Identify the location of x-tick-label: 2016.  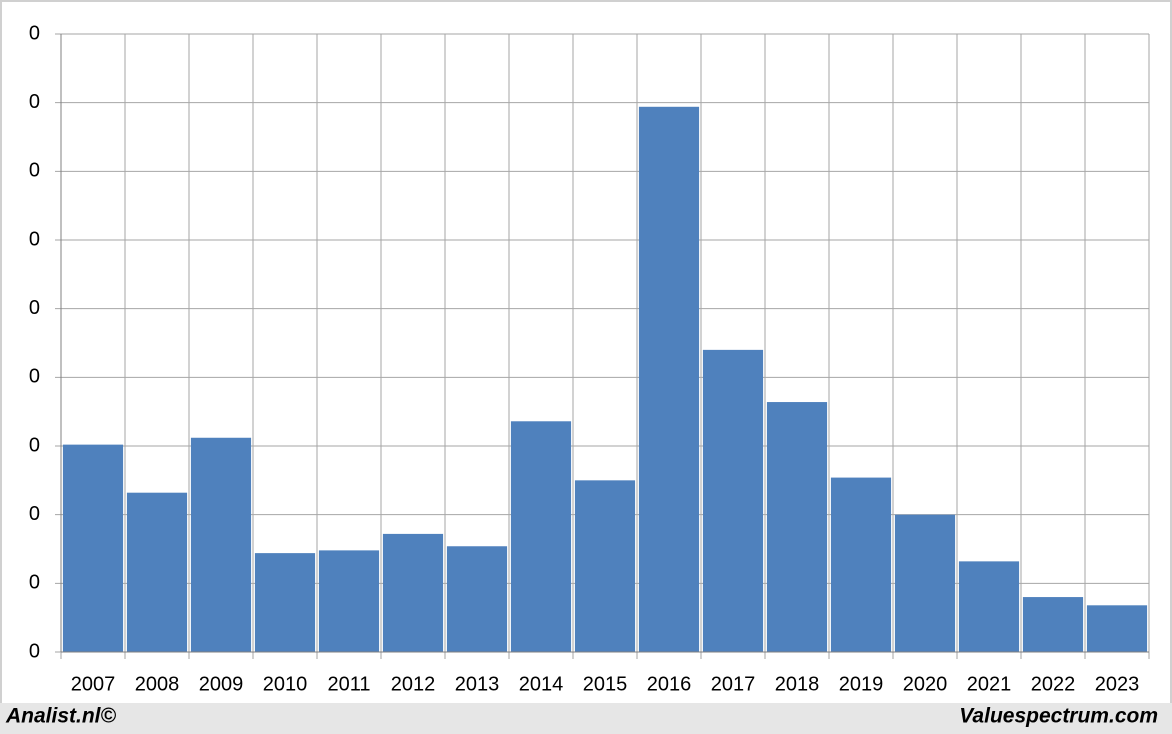
(669, 684).